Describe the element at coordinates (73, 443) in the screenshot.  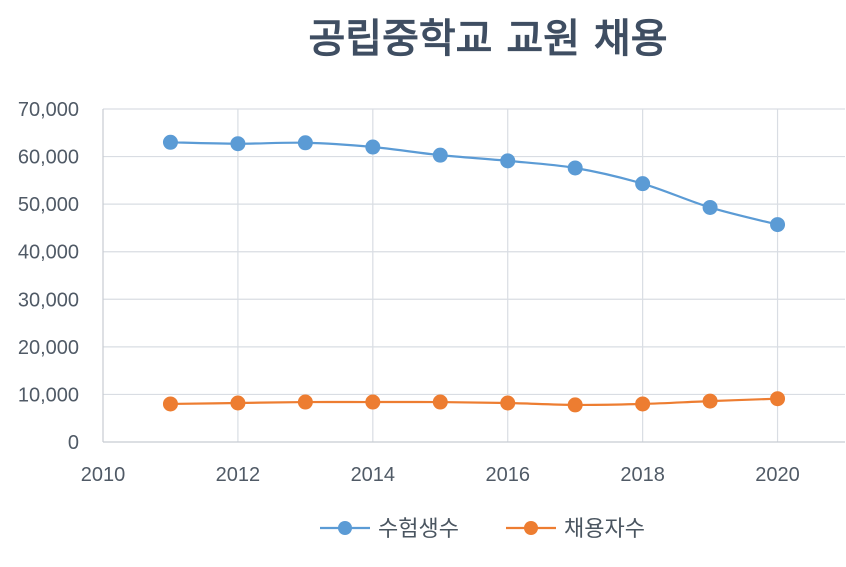
I see `y-tick-label: 0` at that location.